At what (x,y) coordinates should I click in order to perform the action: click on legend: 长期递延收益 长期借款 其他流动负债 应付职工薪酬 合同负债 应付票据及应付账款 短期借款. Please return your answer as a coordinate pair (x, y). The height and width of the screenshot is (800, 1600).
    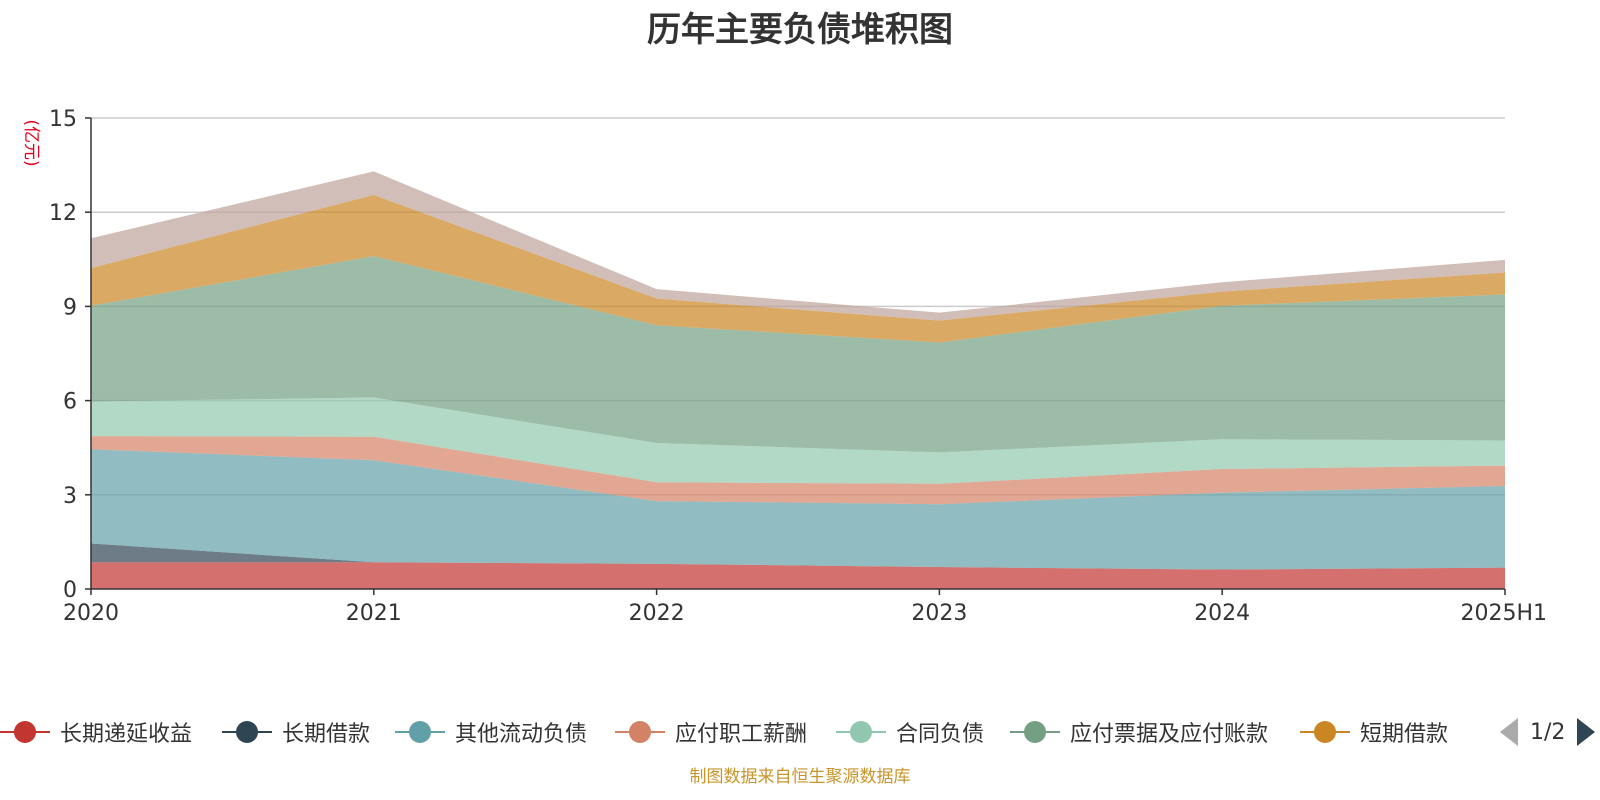
    Looking at the image, I should click on (800, 732).